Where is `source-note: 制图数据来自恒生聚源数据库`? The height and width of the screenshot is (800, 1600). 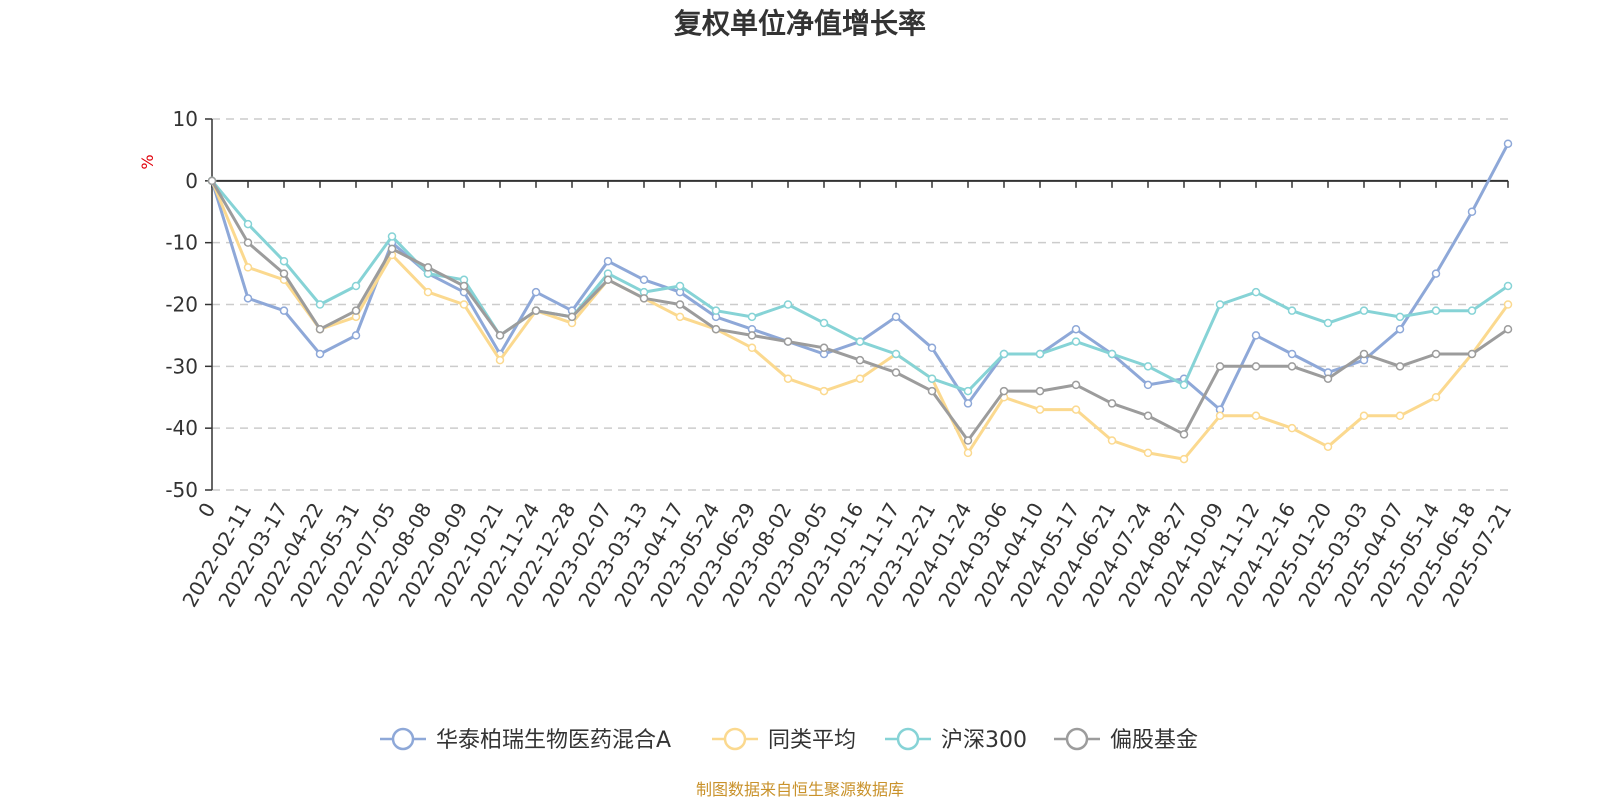
source-note: 制图数据来自恒生聚源数据库 is located at coordinates (800, 789).